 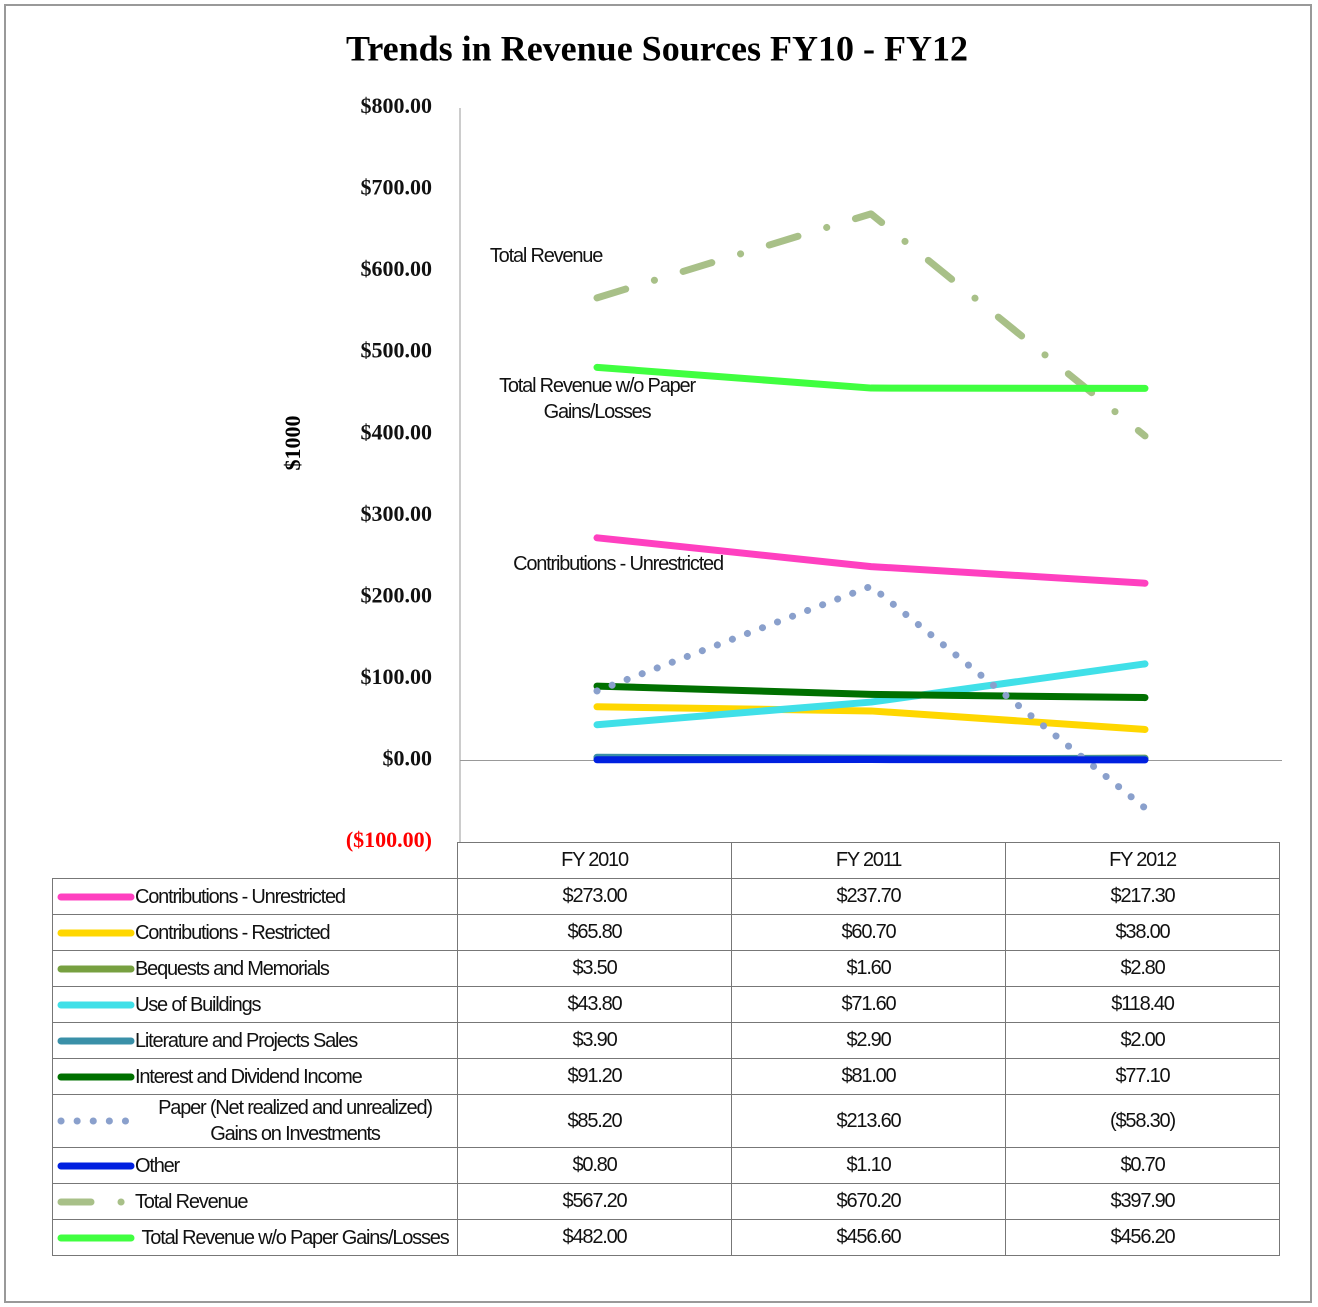 I want to click on value-cell: $2.00, so click(x=1142, y=1040).